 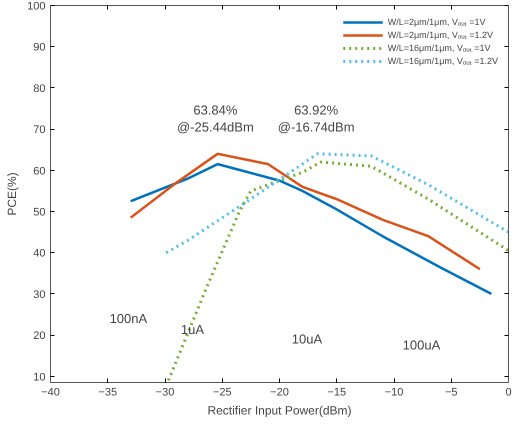 What do you see at coordinates (39, 294) in the screenshot?
I see `y-tick-label: 30` at bounding box center [39, 294].